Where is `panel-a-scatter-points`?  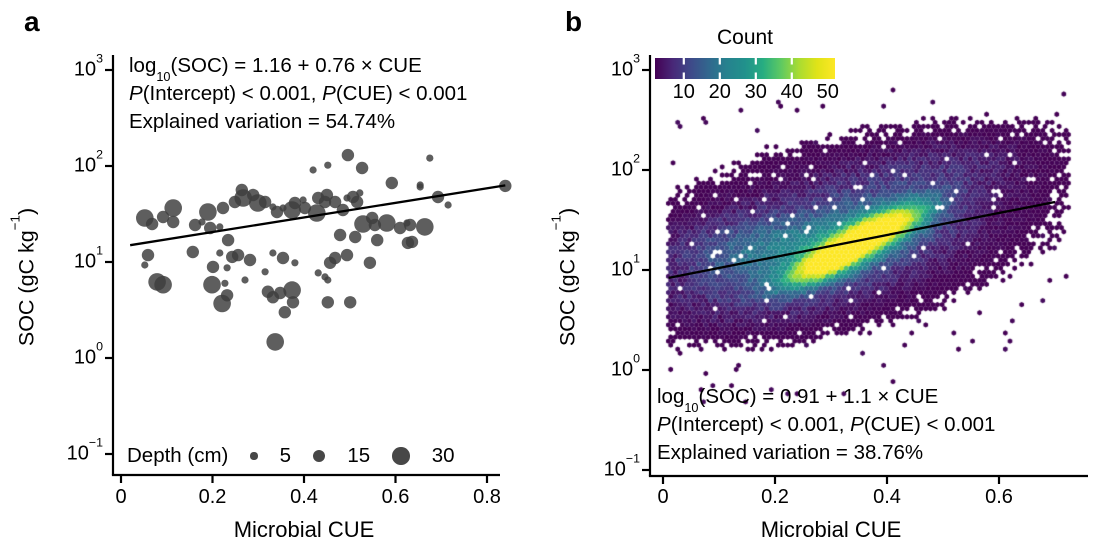
panel-a-scatter-points is located at coordinates (324, 249).